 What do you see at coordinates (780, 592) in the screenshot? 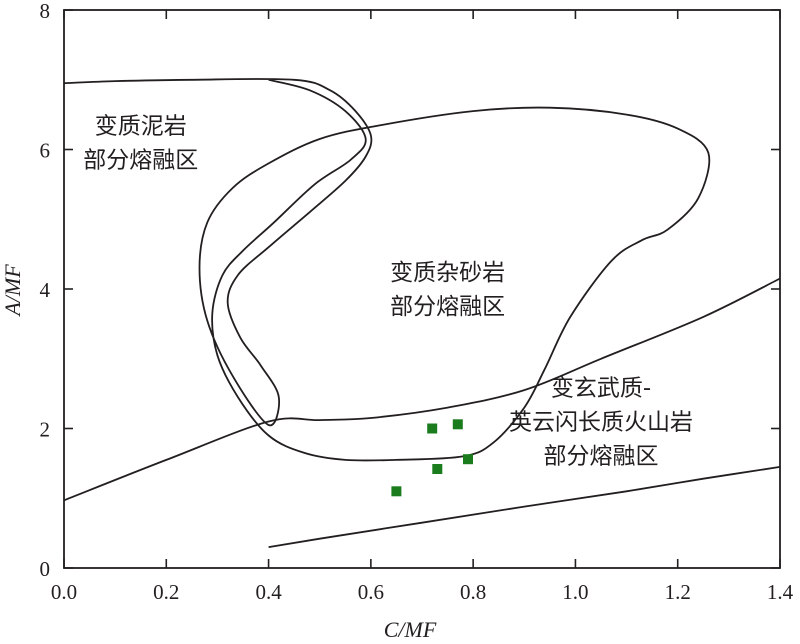
I see `x-tick-label: 1.4` at bounding box center [780, 592].